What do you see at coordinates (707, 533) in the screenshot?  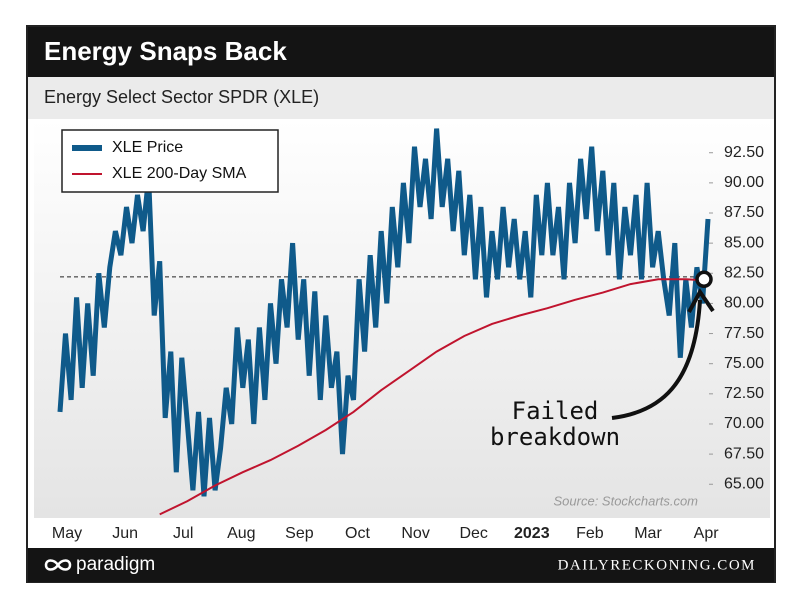 I see `x-tick-label: Apr` at bounding box center [707, 533].